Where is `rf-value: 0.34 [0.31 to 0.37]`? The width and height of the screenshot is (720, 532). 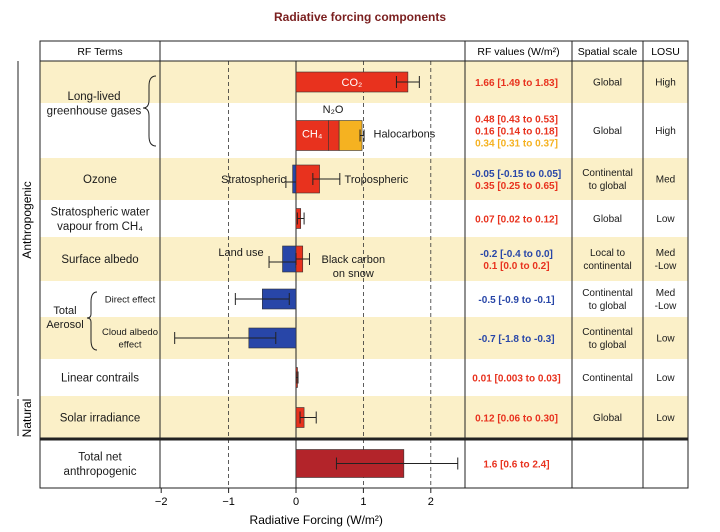
rf-value: 0.34 [0.31 to 0.37] is located at coordinates (516, 144).